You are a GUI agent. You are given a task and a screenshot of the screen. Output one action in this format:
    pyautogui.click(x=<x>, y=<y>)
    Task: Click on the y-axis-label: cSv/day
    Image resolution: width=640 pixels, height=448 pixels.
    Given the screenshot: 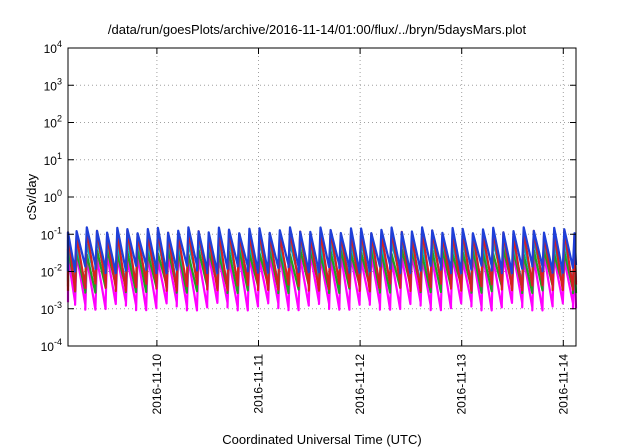 What is the action you would take?
    pyautogui.click(x=31, y=196)
    